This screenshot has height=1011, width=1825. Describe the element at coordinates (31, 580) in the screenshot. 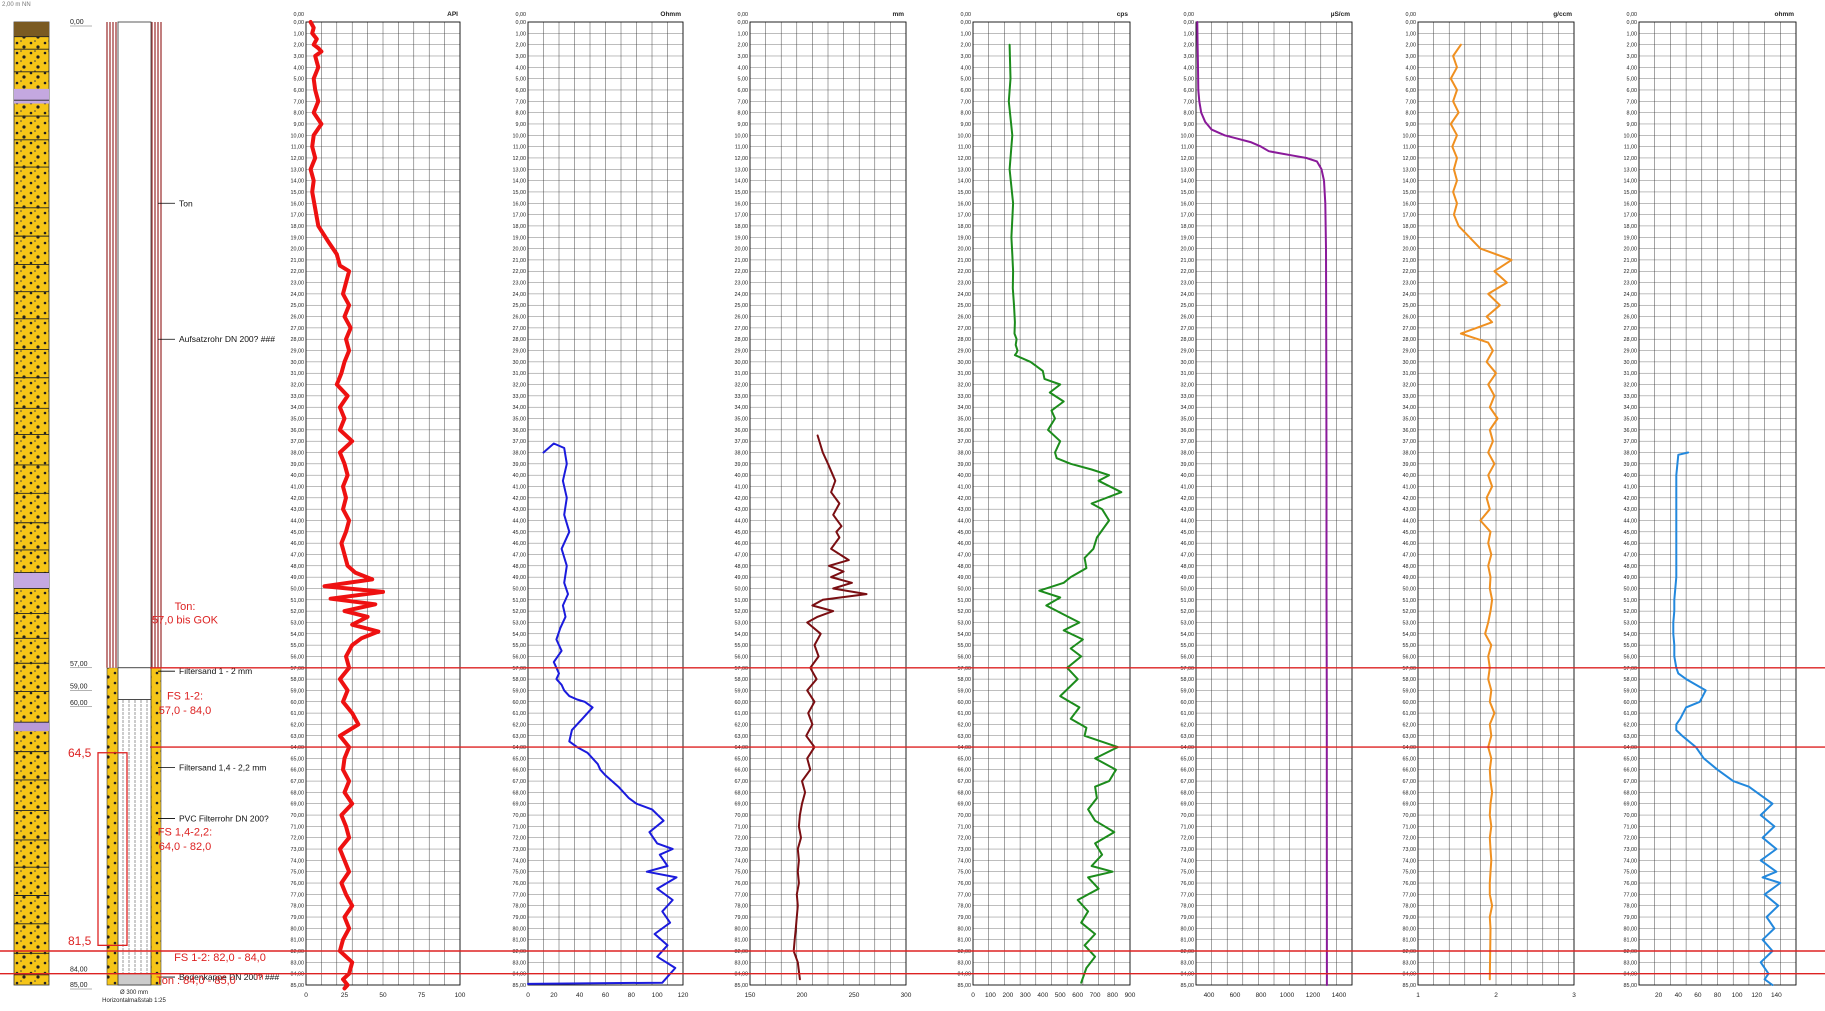

I see `clay-layer` at that location.